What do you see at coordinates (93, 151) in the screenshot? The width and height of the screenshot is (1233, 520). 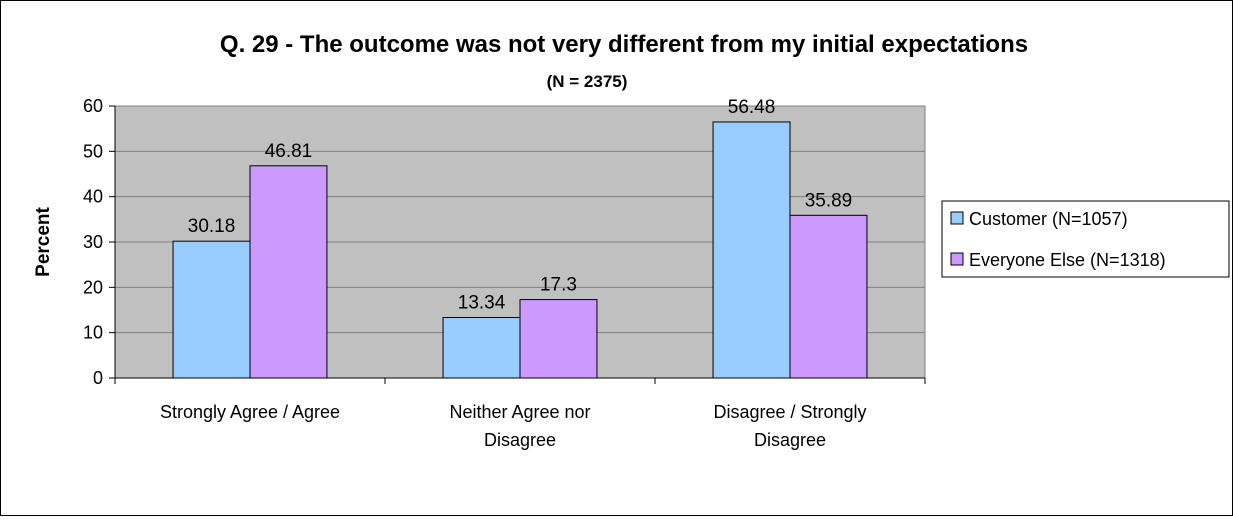 I see `y-tick-label: 50` at bounding box center [93, 151].